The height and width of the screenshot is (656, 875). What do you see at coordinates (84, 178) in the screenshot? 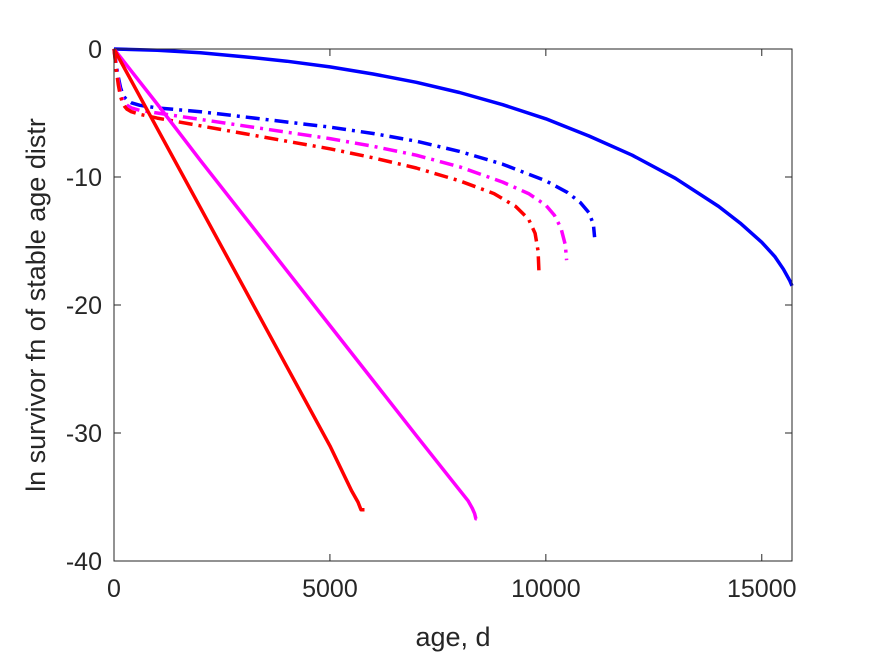
I see `y-tick-label: -10` at bounding box center [84, 178].